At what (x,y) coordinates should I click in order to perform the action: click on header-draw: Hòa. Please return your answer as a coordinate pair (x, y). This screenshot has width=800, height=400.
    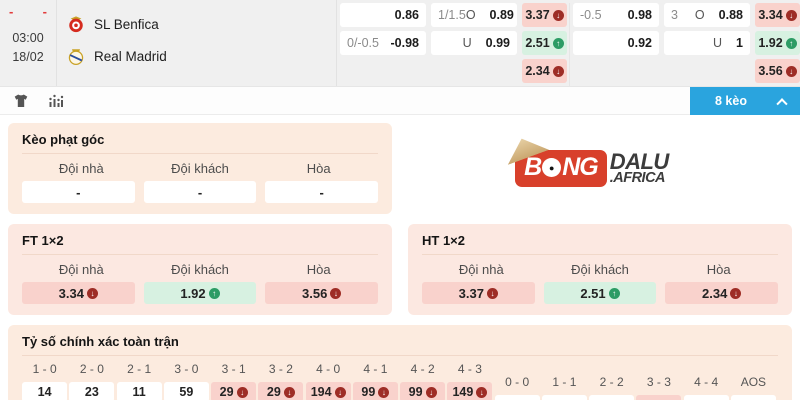
    Looking at the image, I should click on (718, 269).